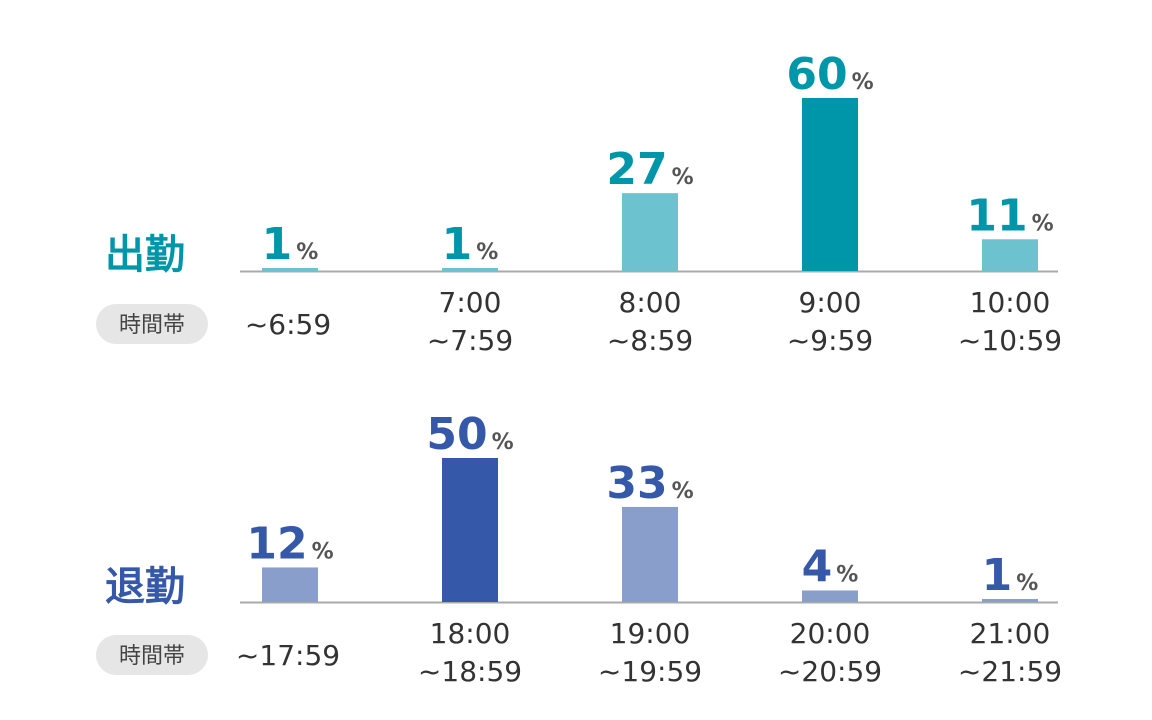 This screenshot has height=720, width=1152. I want to click on tick-label: 19:00 ~19:59, so click(650, 652).